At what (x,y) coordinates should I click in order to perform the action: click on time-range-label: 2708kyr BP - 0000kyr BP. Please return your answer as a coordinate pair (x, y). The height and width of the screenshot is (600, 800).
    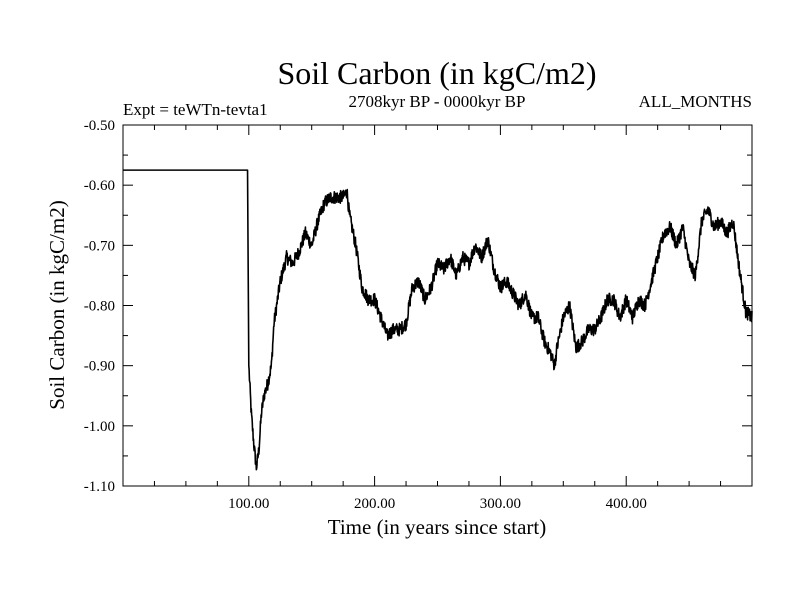
    Looking at the image, I should click on (437, 101).